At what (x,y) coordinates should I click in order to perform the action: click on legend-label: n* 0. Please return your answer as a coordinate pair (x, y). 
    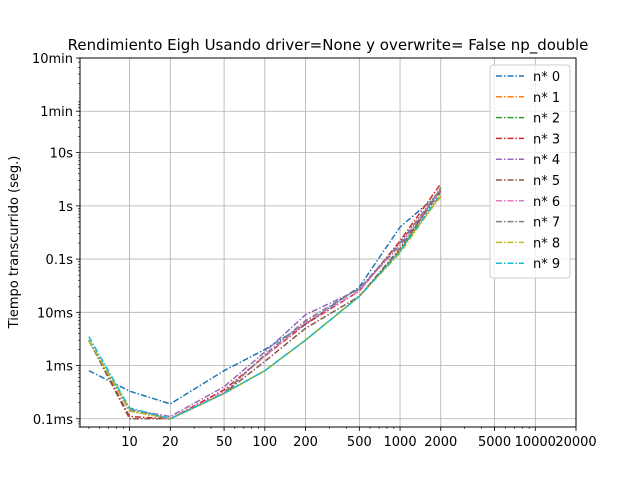
    Looking at the image, I should click on (546, 77).